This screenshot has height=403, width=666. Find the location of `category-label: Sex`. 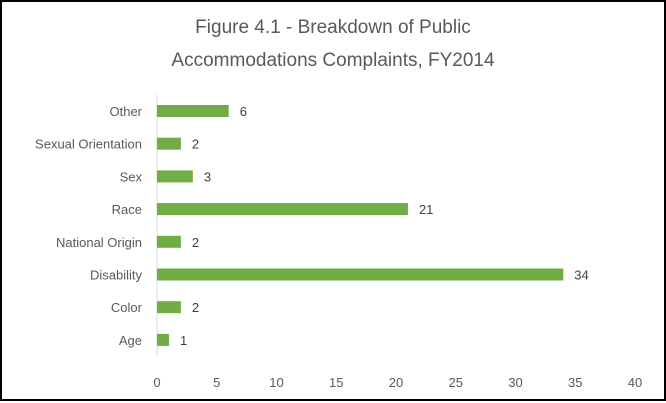

category-label: Sex is located at coordinates (131, 176).